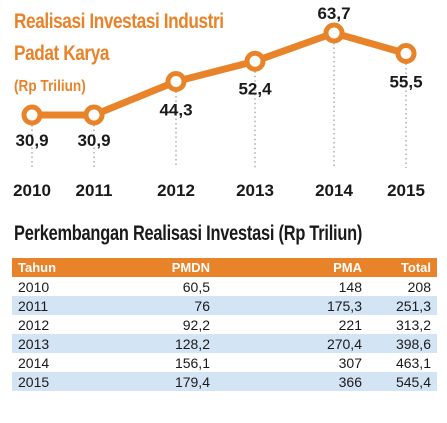  I want to click on table-header-row: Tahun PMDN PMA Total, so click(224, 267).